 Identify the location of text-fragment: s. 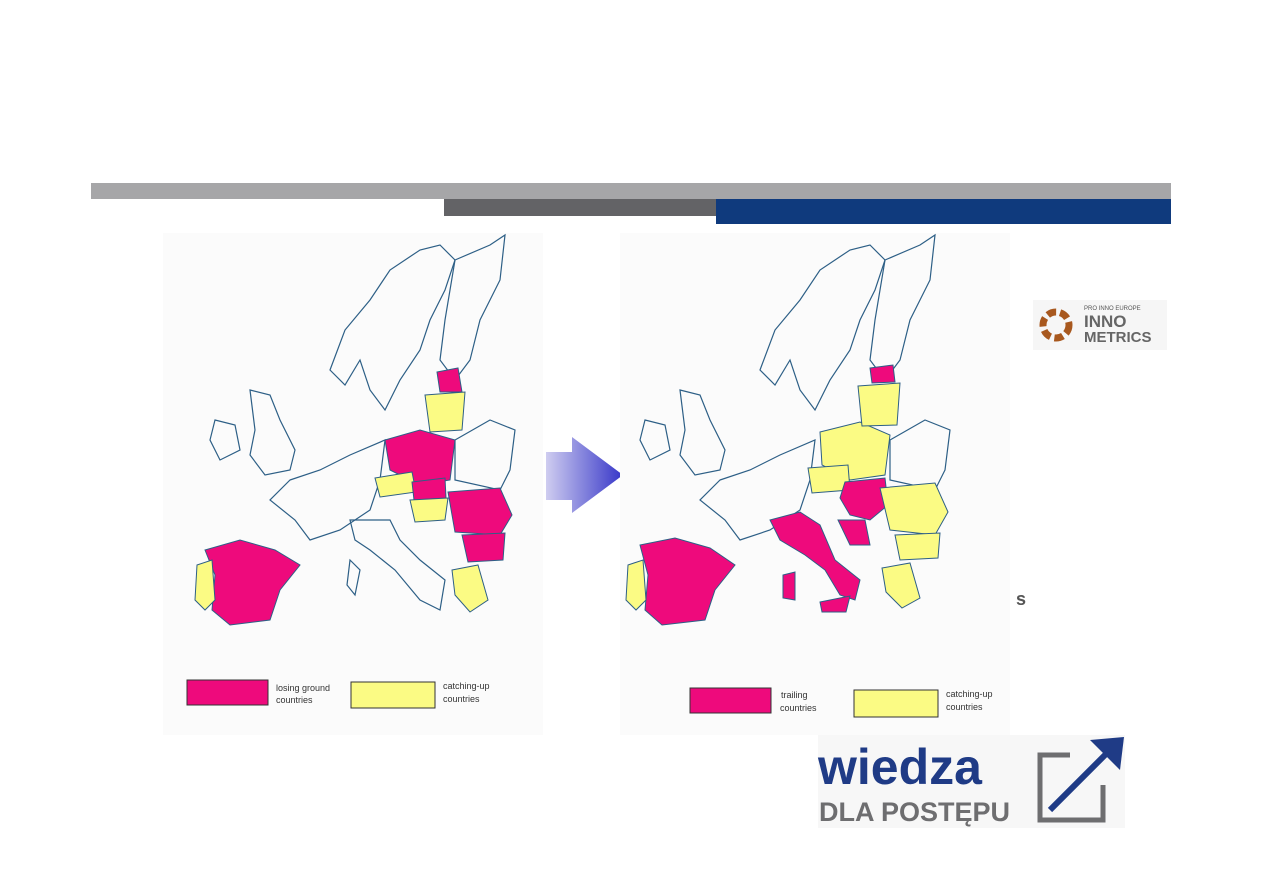
(1021, 599).